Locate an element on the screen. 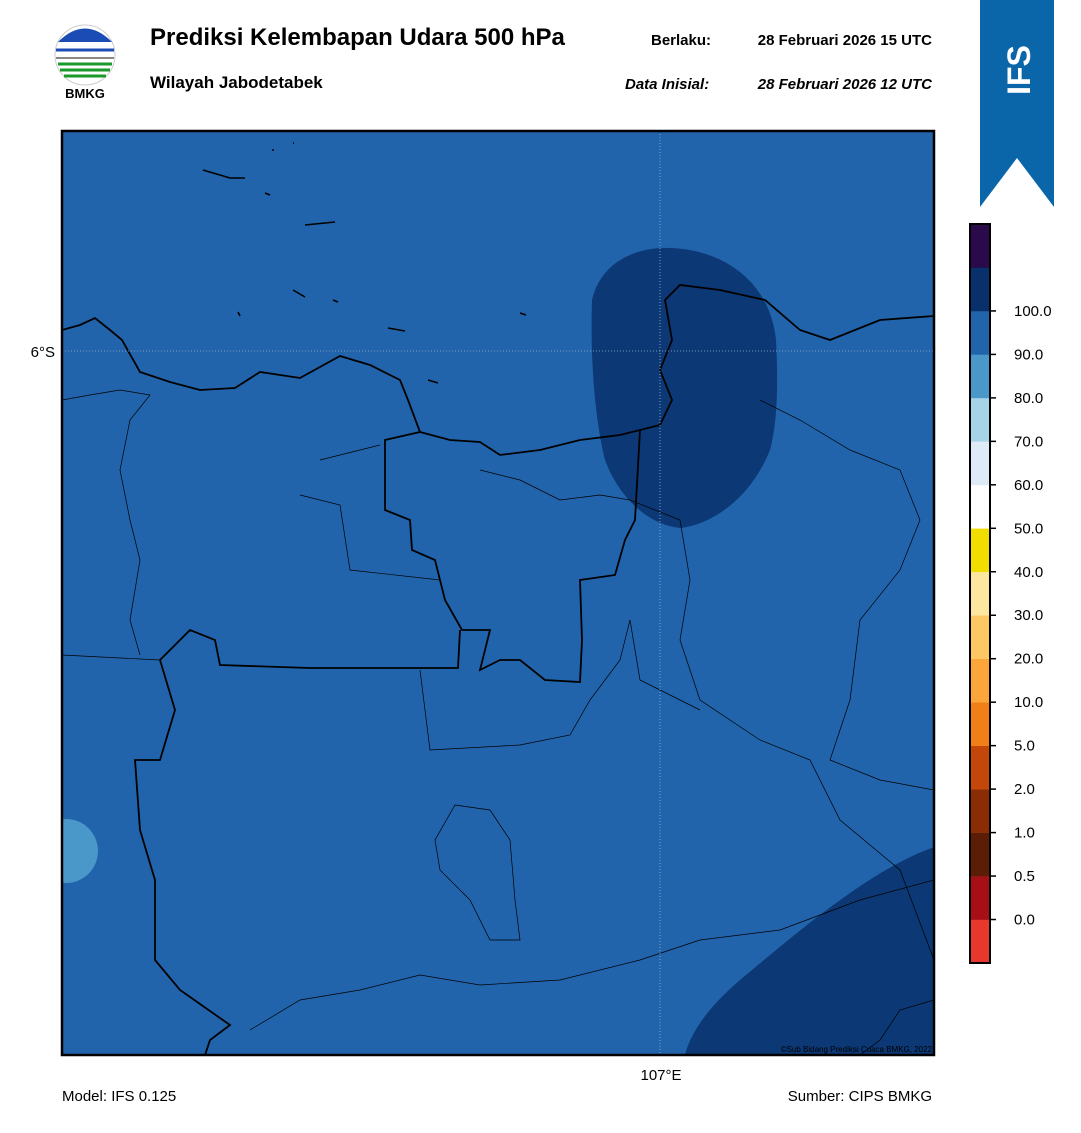 The width and height of the screenshot is (1081, 1133). humidity-mid is located at coordinates (80, 851).